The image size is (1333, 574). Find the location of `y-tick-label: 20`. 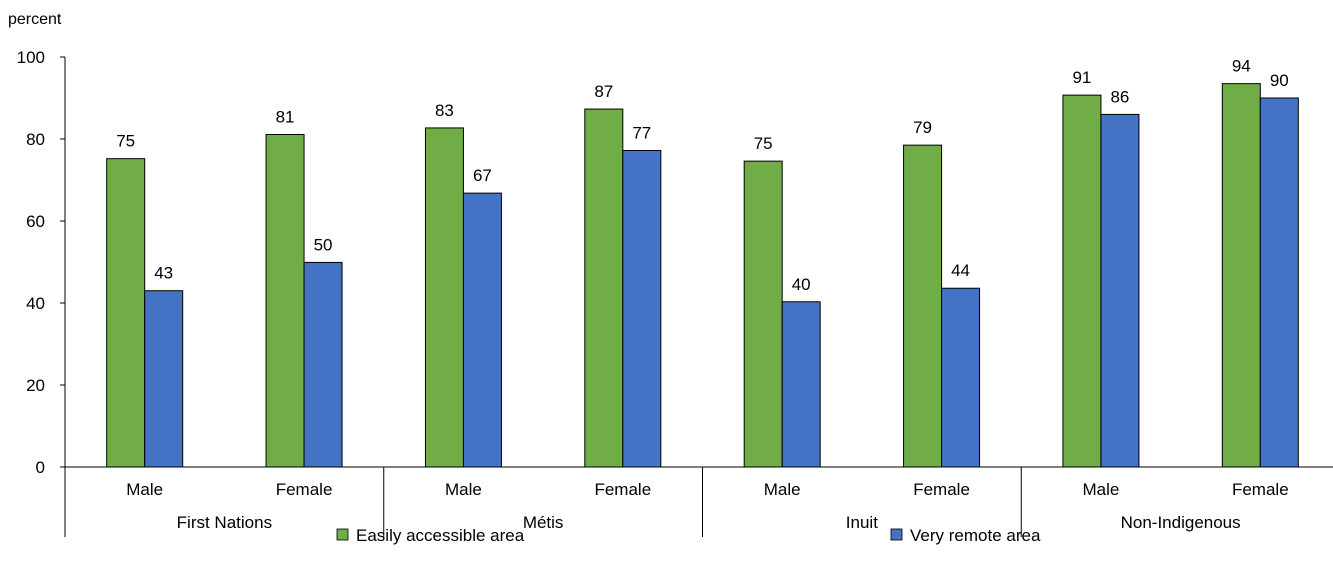

y-tick-label: 20 is located at coordinates (35, 385).